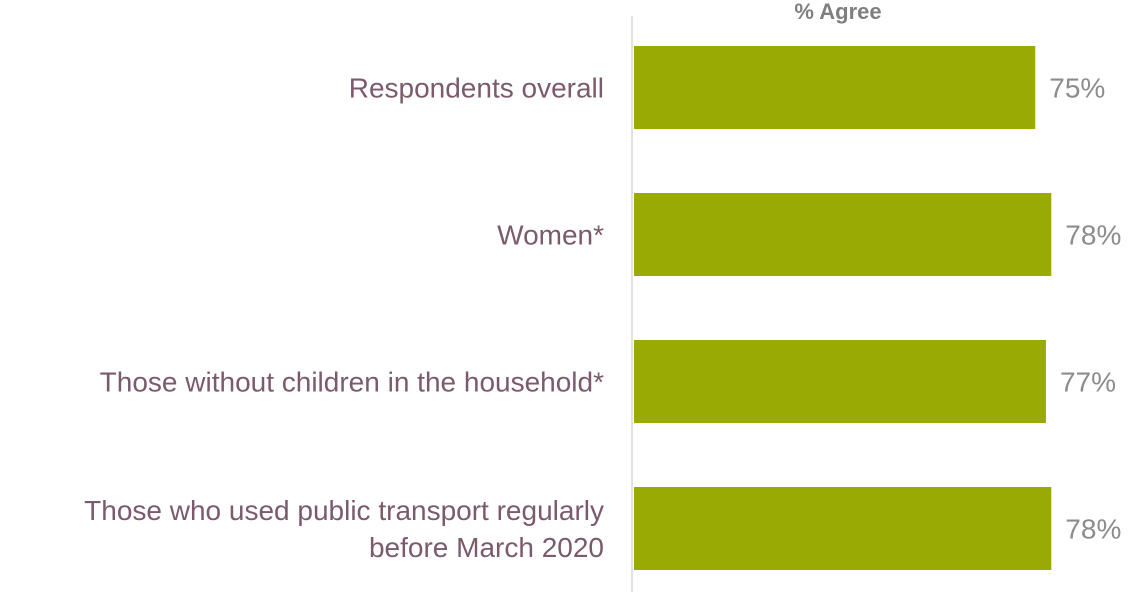 The width and height of the screenshot is (1135, 592). I want to click on category-label-line: Respondents overall, so click(476, 88).